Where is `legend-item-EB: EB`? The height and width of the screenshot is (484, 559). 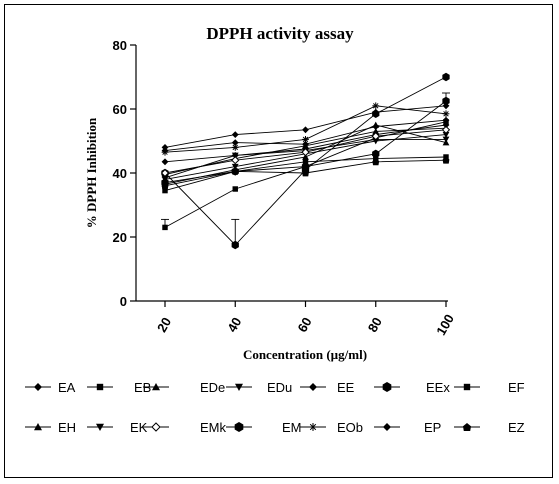 legend-item-EB: EB is located at coordinates (119, 387).